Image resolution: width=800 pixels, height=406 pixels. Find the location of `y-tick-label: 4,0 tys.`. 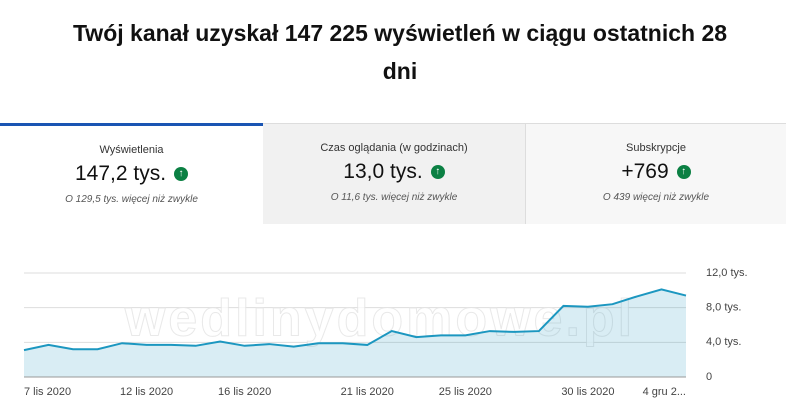

y-tick-label: 4,0 tys. is located at coordinates (723, 342).